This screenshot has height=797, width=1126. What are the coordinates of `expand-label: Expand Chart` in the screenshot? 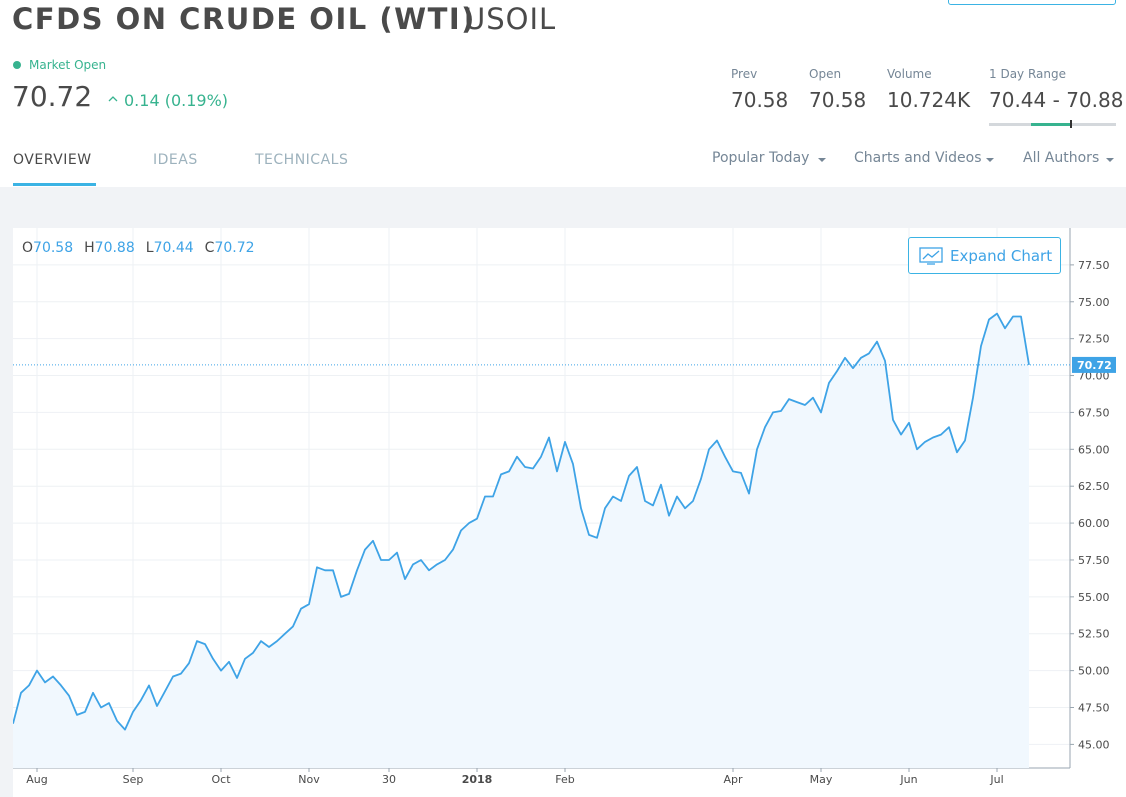 It's located at (1001, 256).